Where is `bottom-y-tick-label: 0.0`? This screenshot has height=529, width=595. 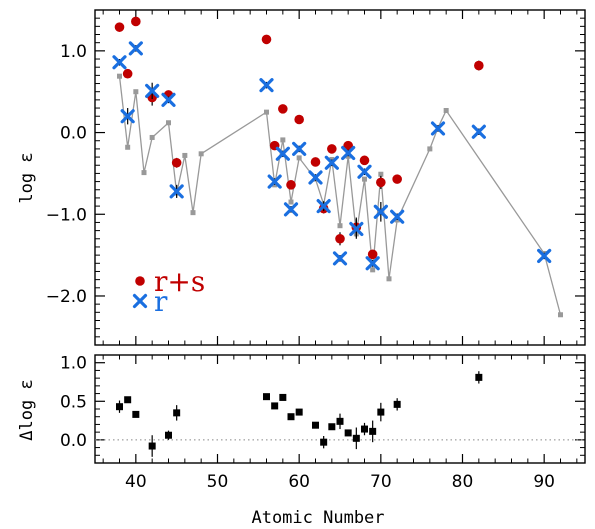 bottom-y-tick-label: 0.0 is located at coordinates (73, 441).